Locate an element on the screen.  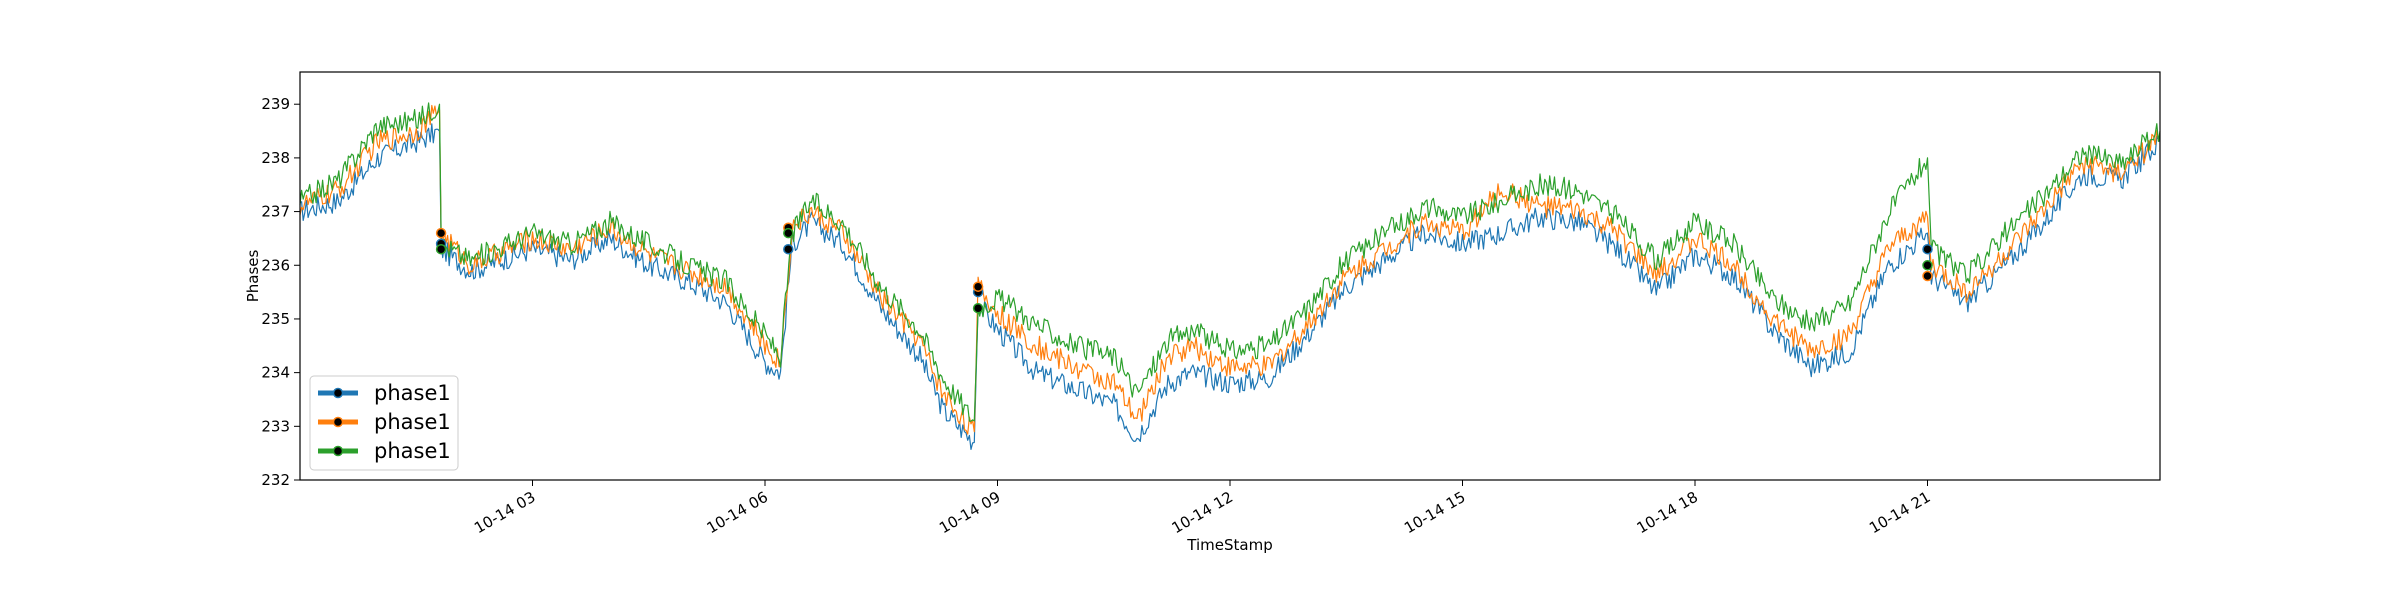
marker-layer is located at coordinates (1184, 268).